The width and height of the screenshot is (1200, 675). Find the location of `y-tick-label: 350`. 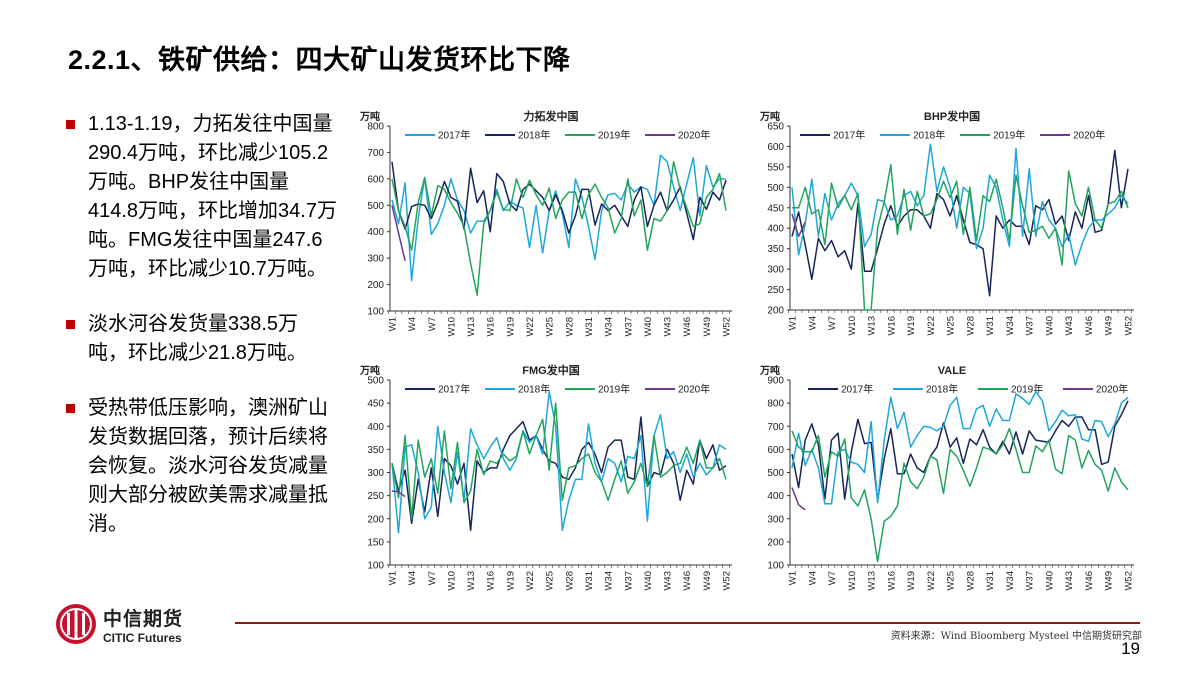

y-tick-label: 350 is located at coordinates (375, 450).